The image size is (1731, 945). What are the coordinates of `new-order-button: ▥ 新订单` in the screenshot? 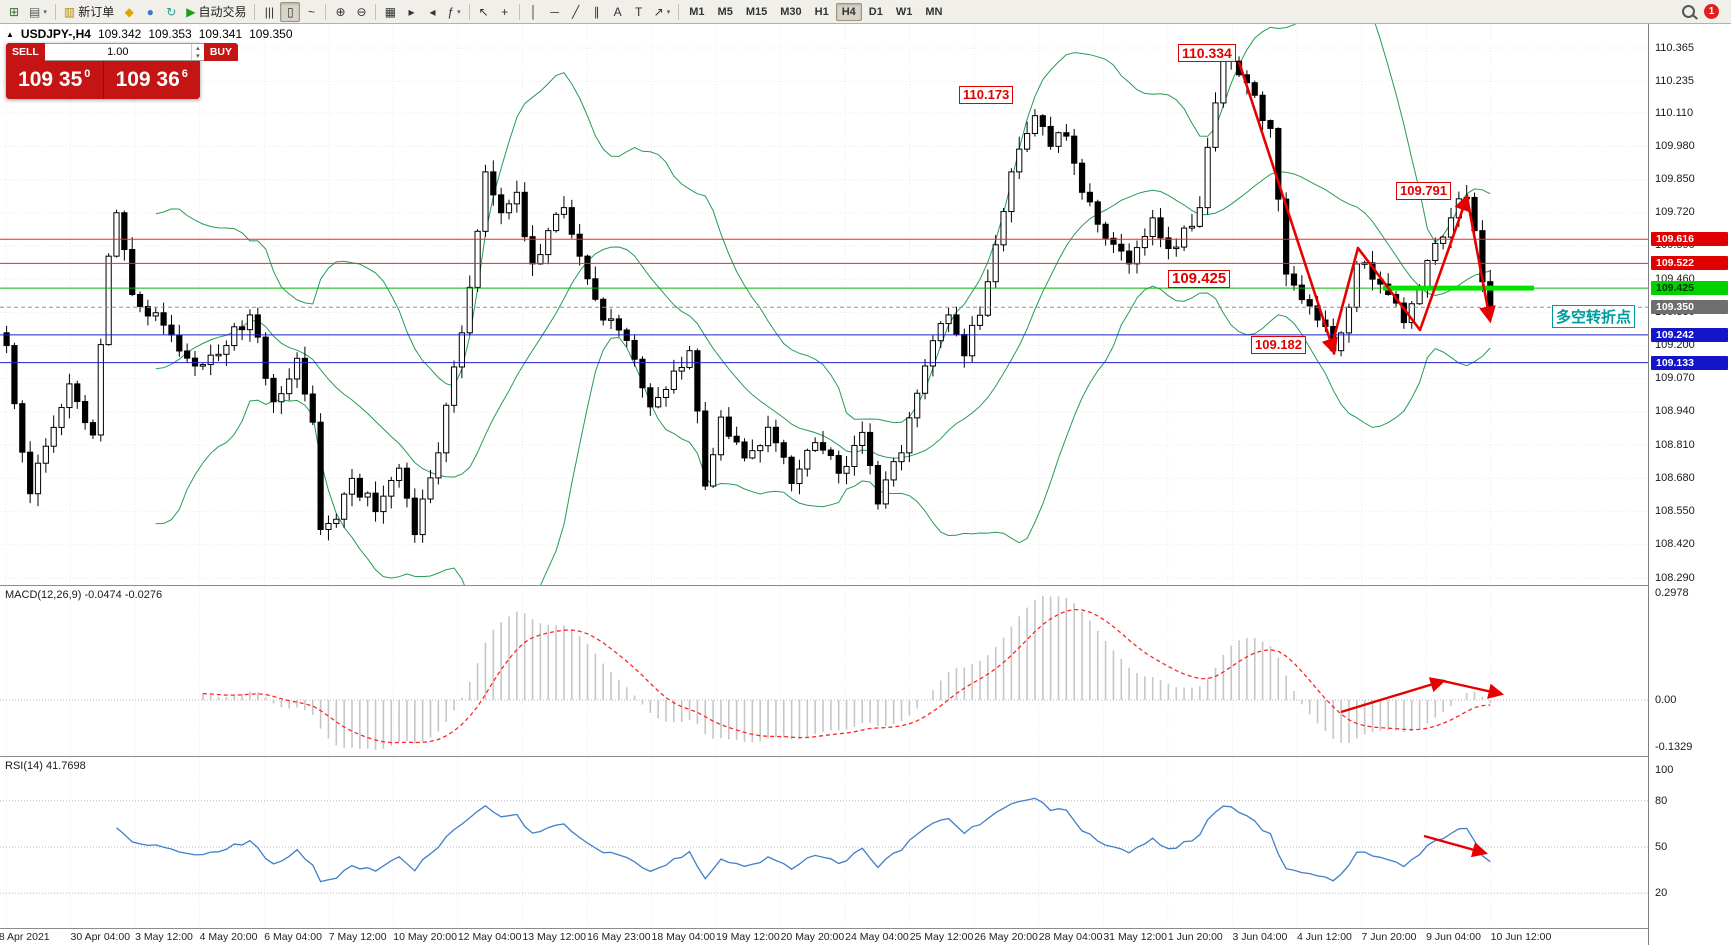 It's located at (89, 12).